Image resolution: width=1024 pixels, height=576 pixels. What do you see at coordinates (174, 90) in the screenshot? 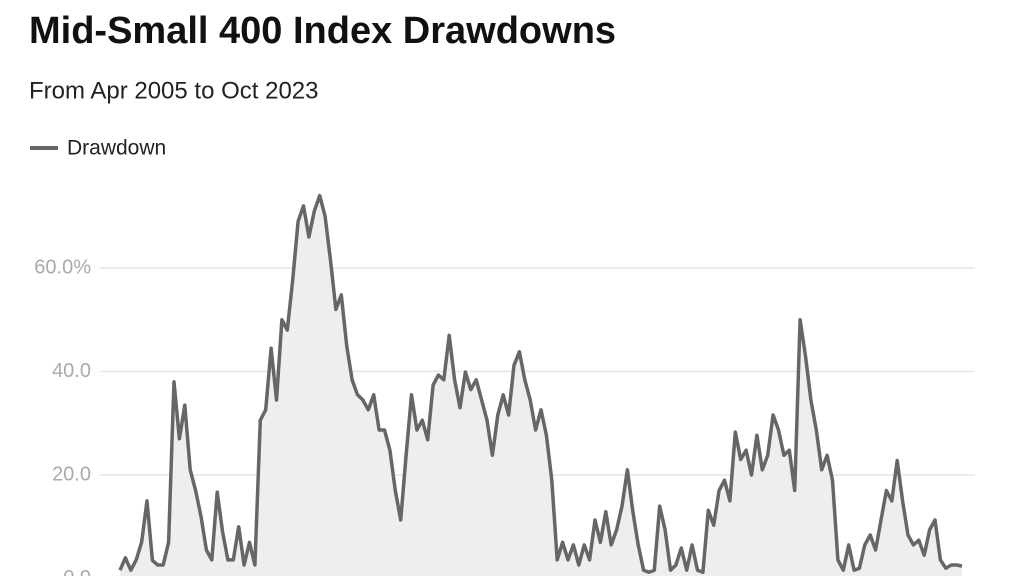
I see `chart-subtitle: From Apr 2005 to Oct 2023` at bounding box center [174, 90].